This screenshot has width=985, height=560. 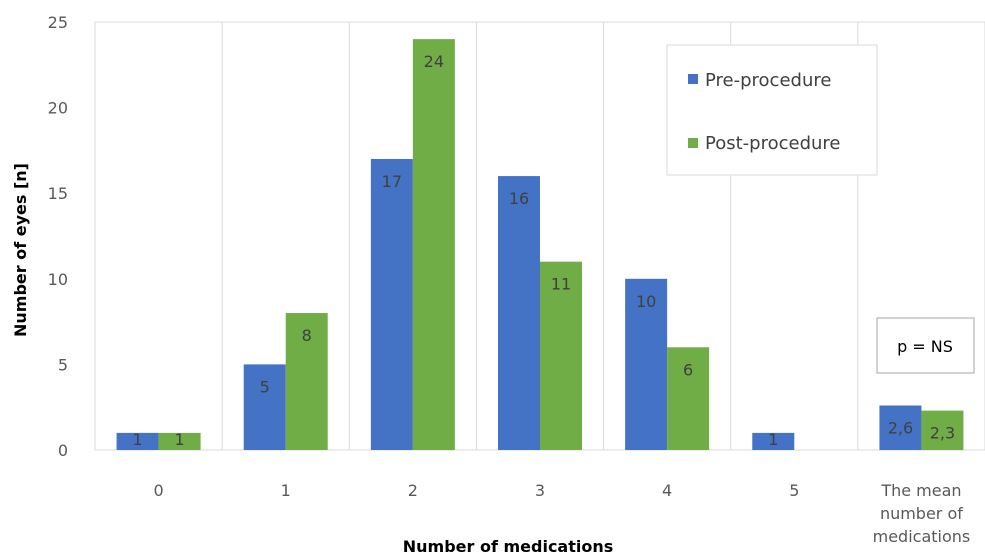 I want to click on data-label: 16, so click(x=519, y=198).